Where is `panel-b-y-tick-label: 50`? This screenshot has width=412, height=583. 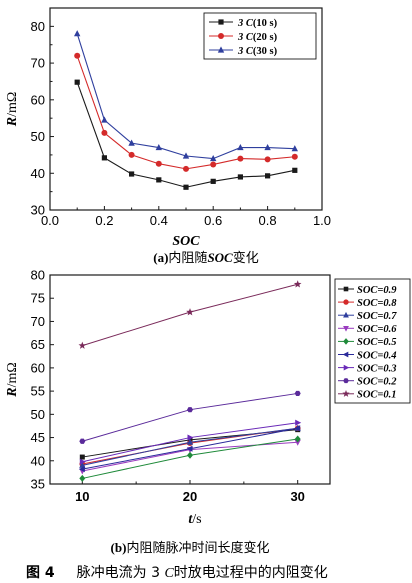 panel-b-y-tick-label: 50 is located at coordinates (38, 414).